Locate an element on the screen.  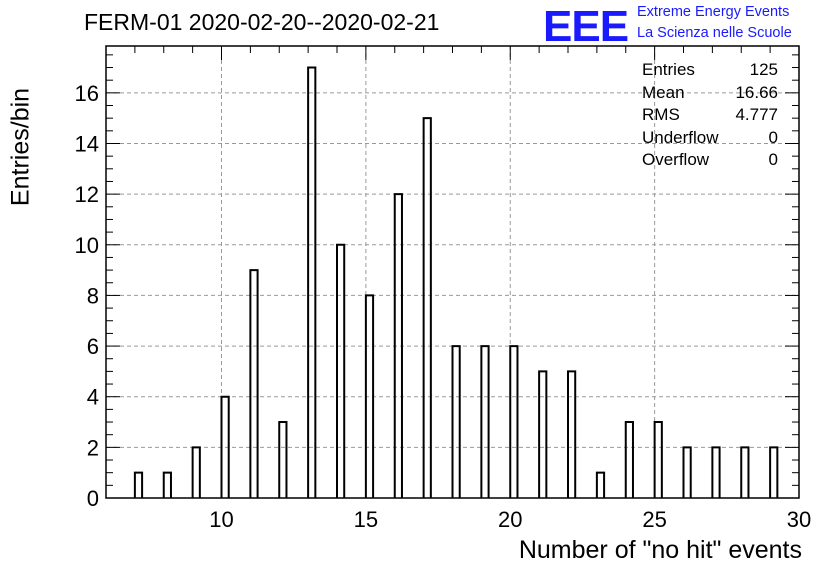
y-tick-label: 4 is located at coordinates (93, 397).